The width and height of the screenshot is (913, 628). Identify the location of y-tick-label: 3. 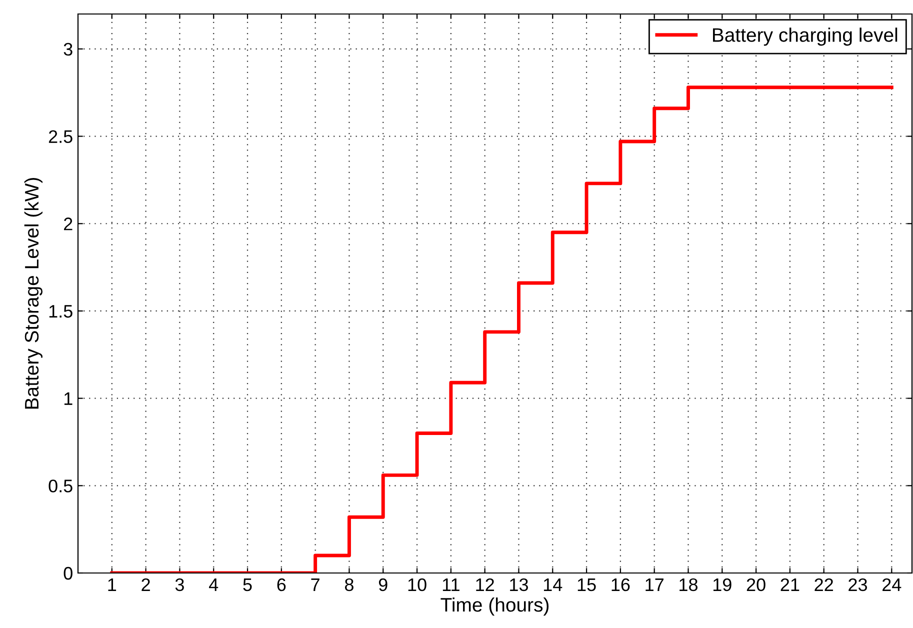
(68, 49).